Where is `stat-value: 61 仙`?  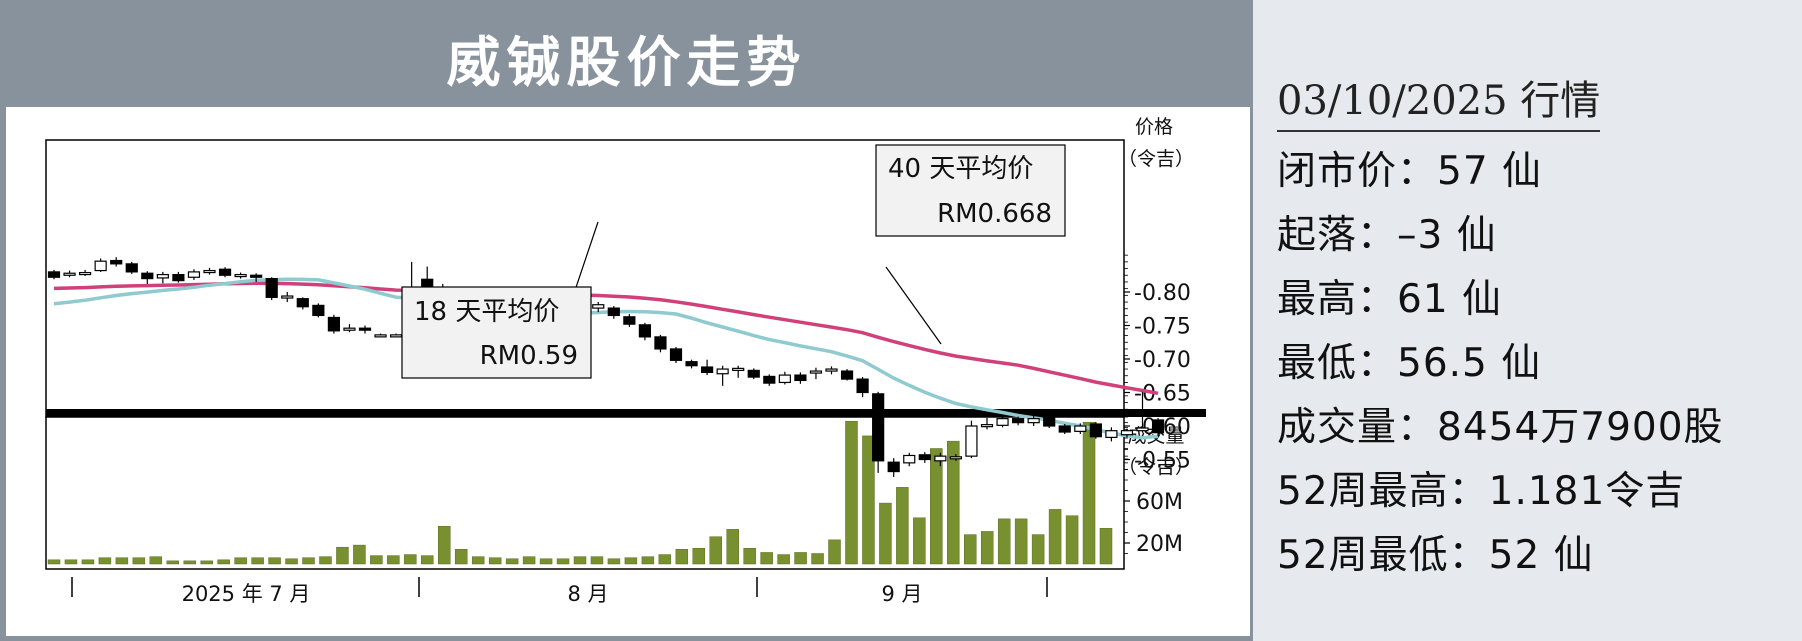
stat-value: 61 仙 is located at coordinates (1450, 299).